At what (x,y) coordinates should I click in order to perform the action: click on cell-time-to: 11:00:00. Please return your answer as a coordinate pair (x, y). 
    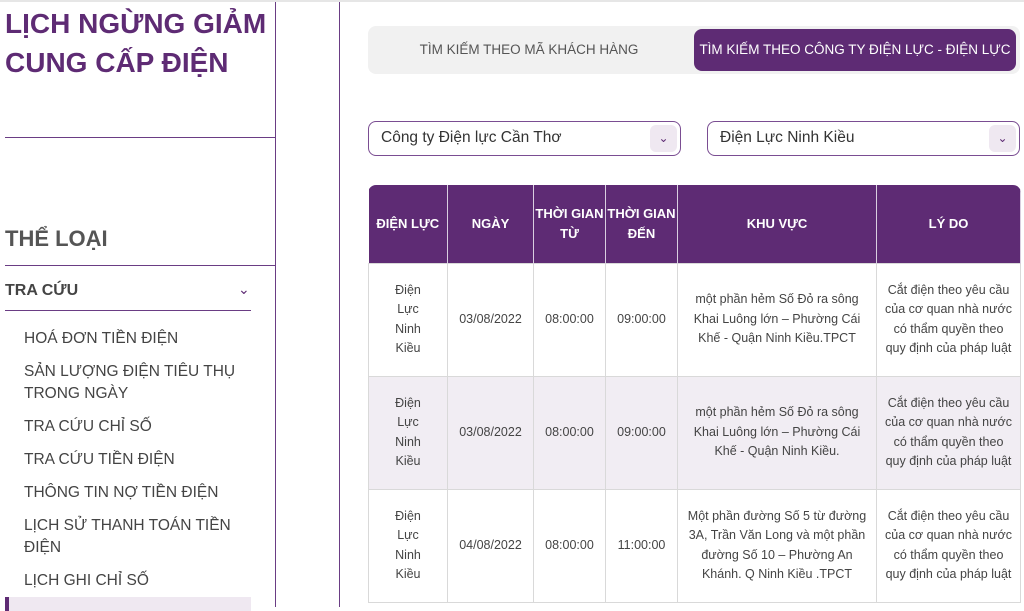
    Looking at the image, I should click on (641, 545).